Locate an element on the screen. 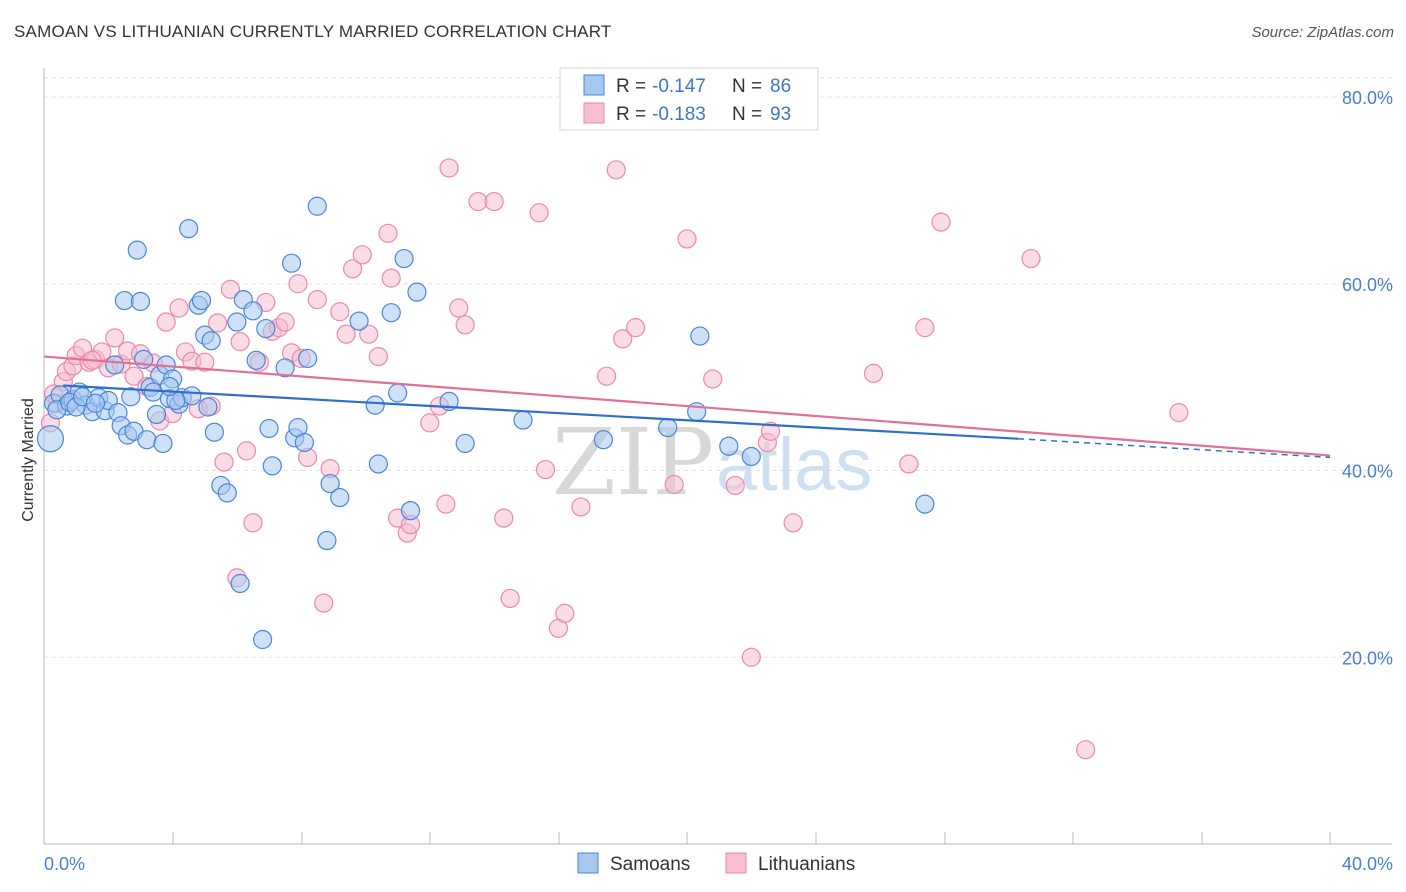  x-tick-label: 40.0% is located at coordinates (1367, 864).